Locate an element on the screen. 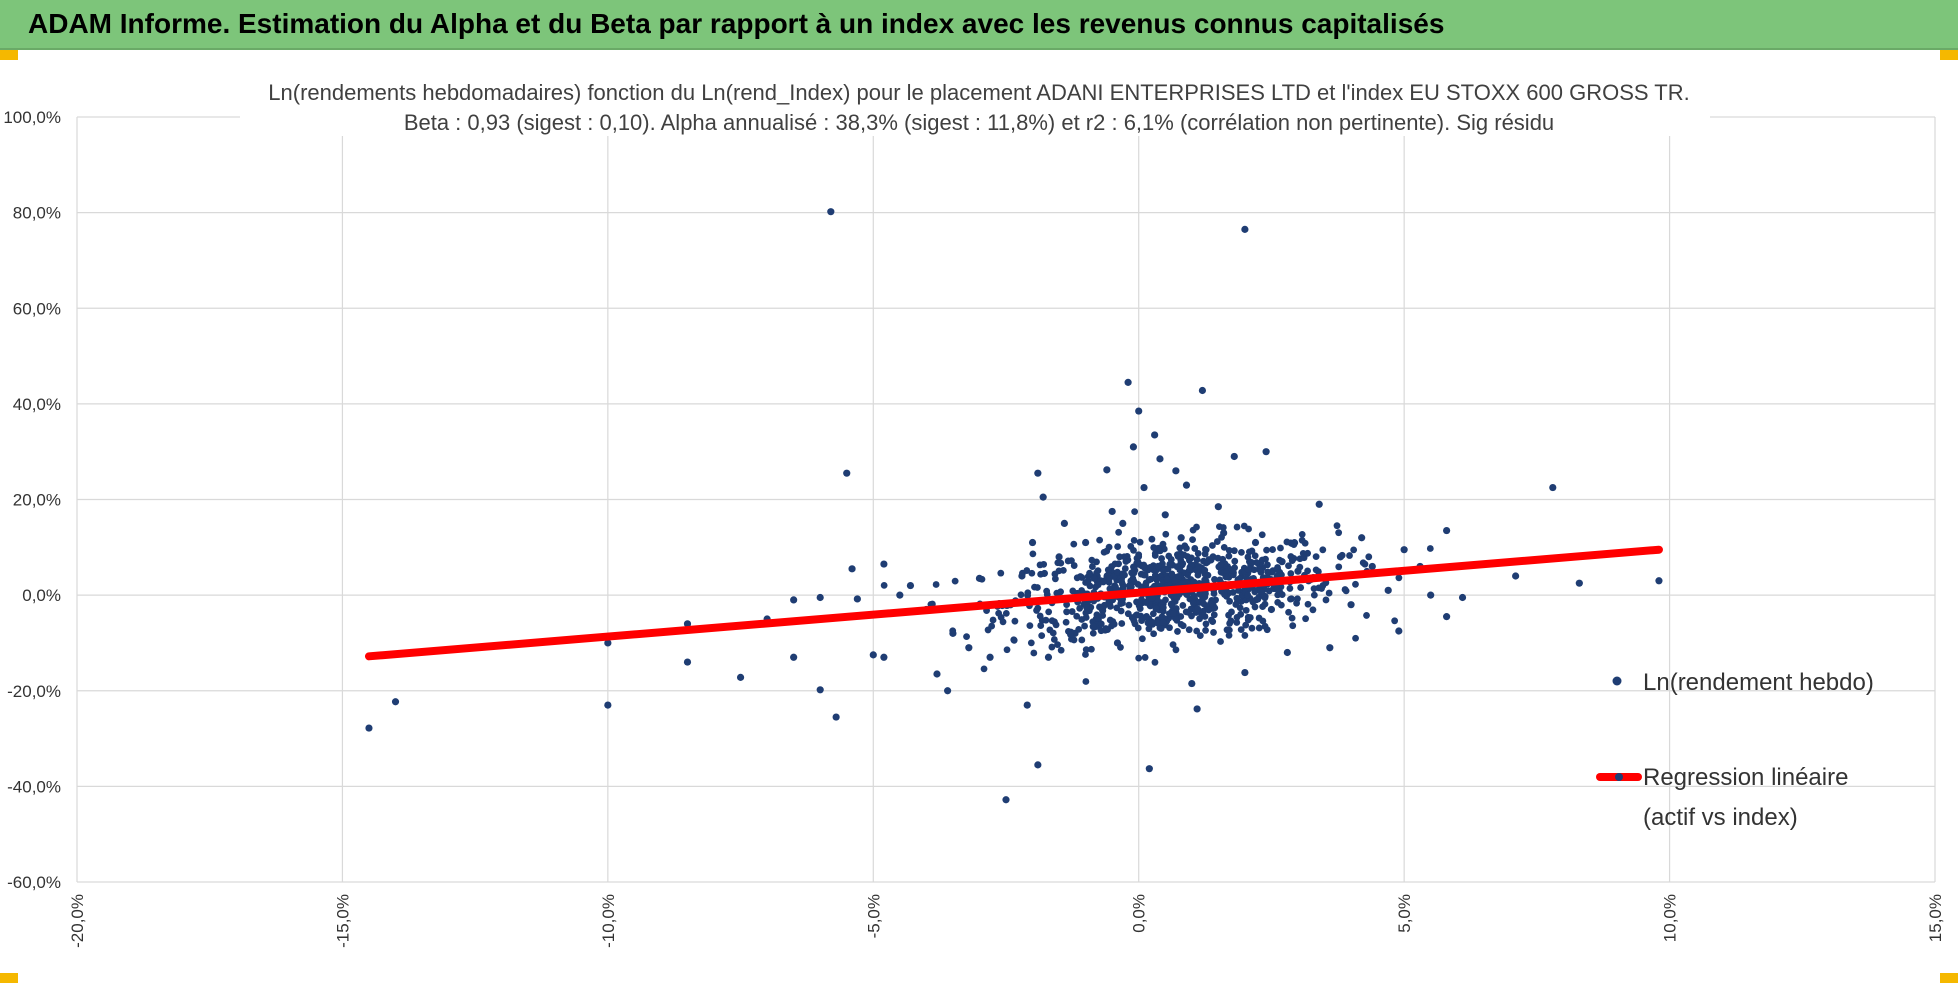 The image size is (1958, 983). title-background is located at coordinates (975, 104).